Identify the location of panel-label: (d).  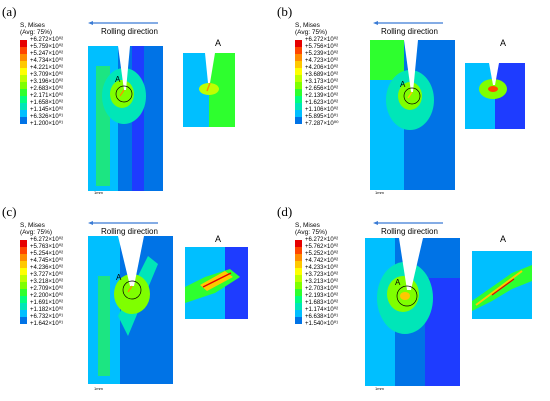
(285, 211).